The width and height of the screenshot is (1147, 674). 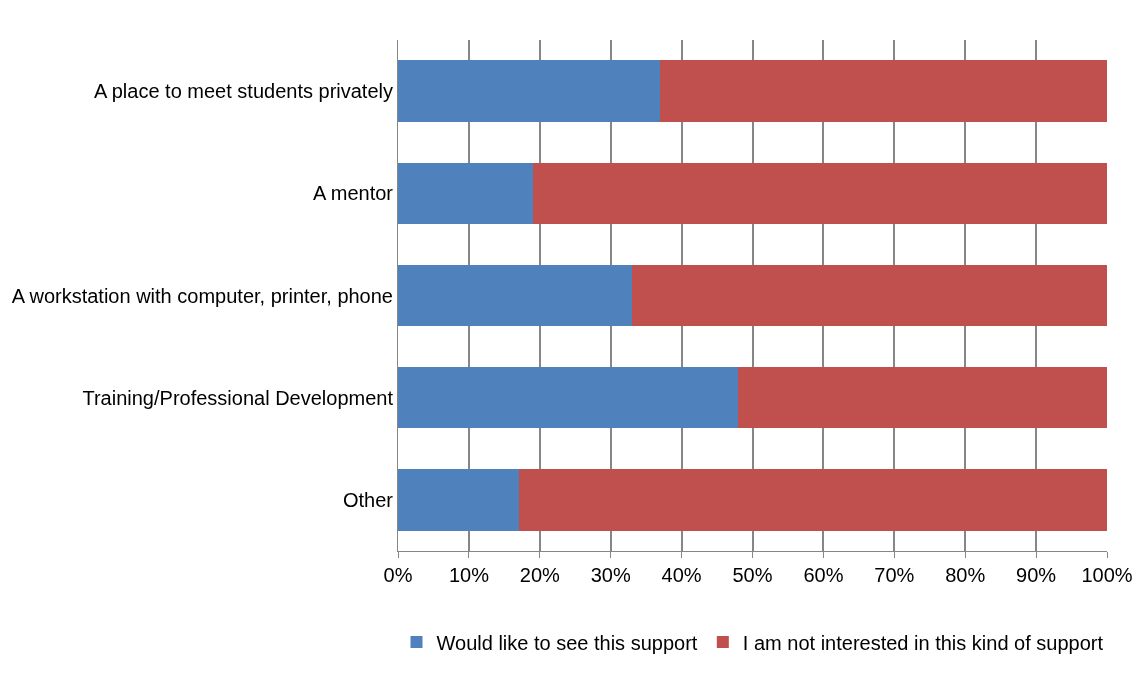 I want to click on x-tick-label: 20%, so click(x=540, y=575).